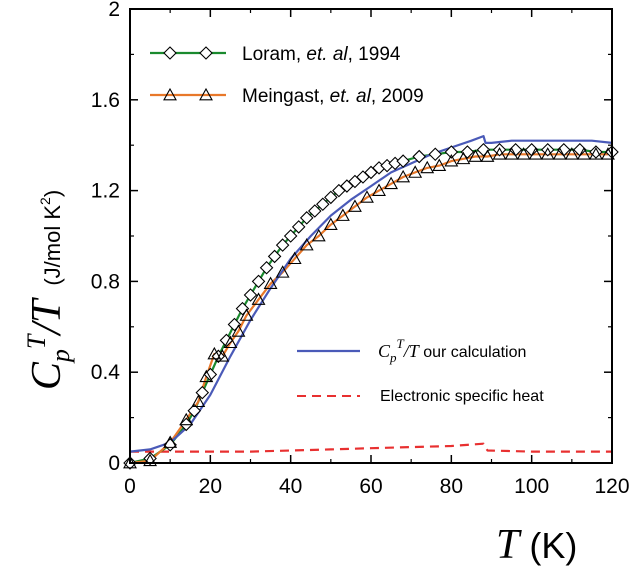  I want to click on svg-text: CpT/T(J/mol K2), so click(48, 290).